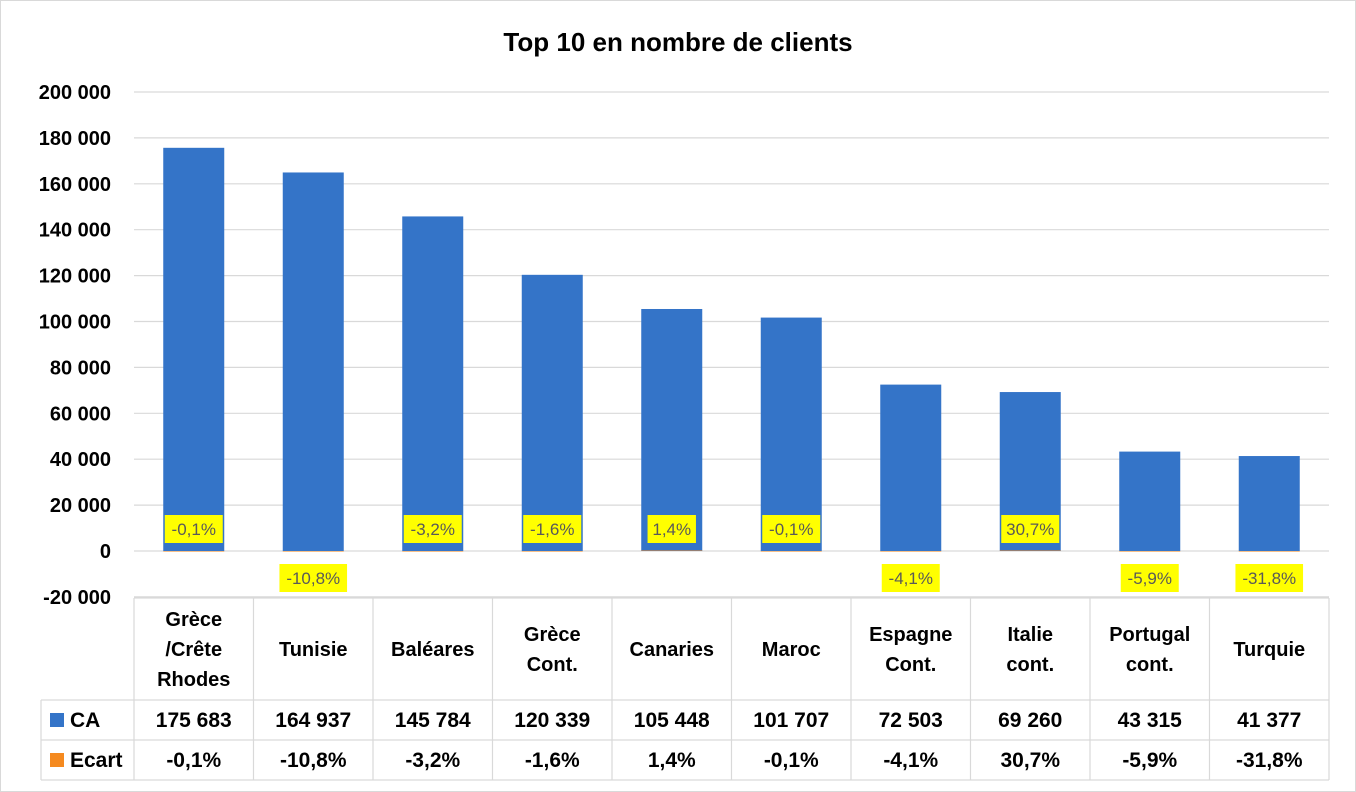 The width and height of the screenshot is (1356, 792). Describe the element at coordinates (75, 231) in the screenshot. I see `y-tick-label: 140 000` at that location.